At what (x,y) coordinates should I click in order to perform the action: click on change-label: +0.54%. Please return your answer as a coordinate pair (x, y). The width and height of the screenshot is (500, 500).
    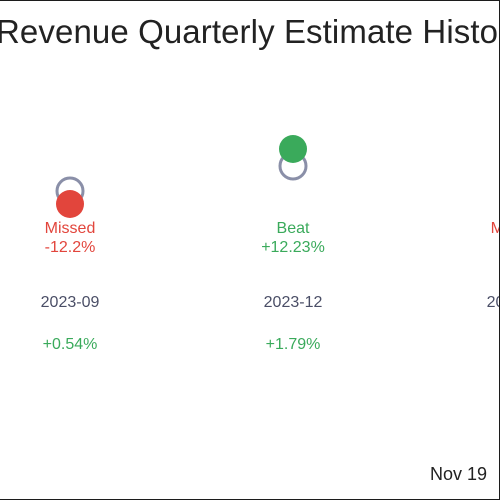
    Looking at the image, I should click on (70, 344).